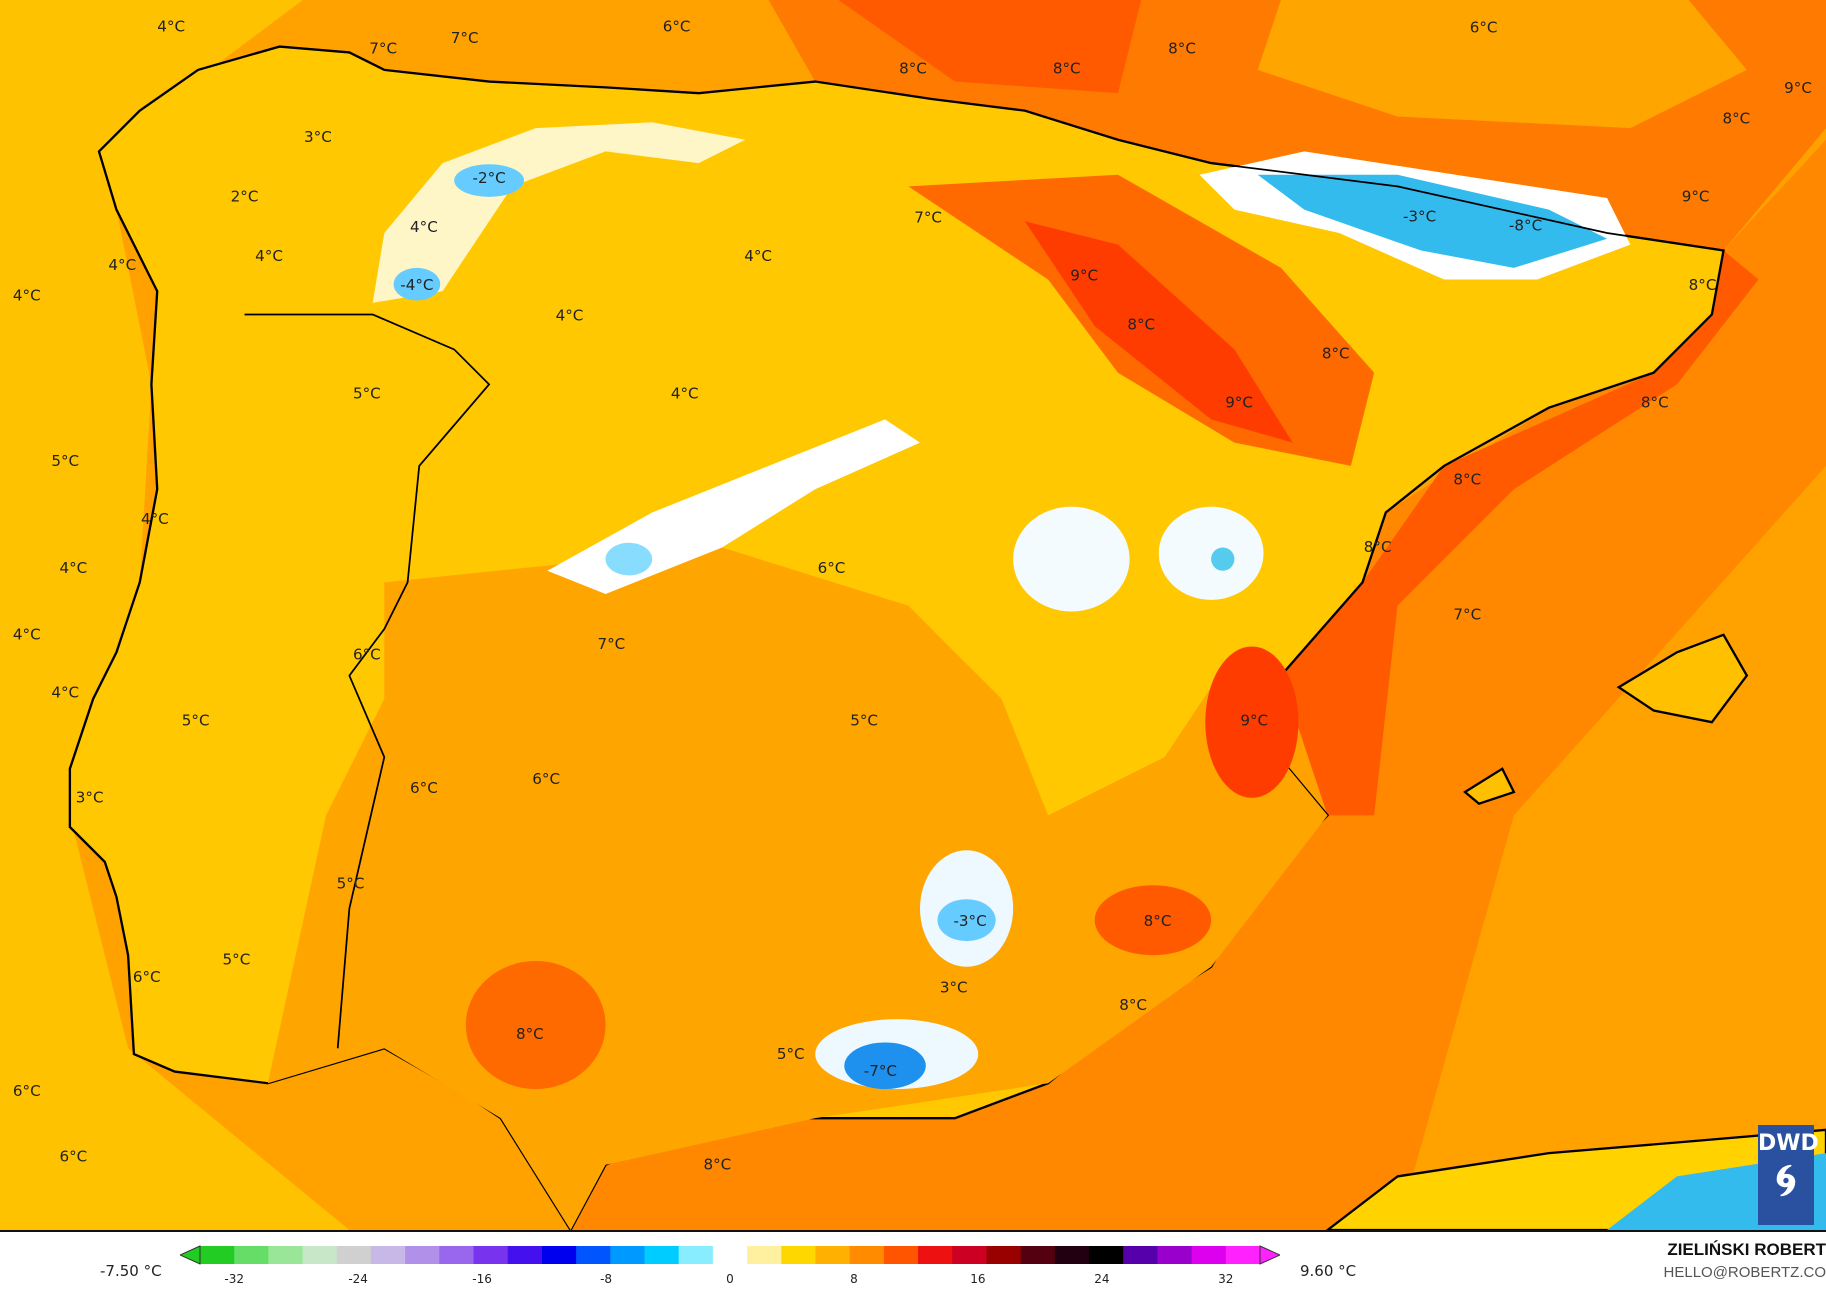 The image size is (1826, 1289). What do you see at coordinates (1519, 533) in the screenshot?
I see `mediterranean-coast-red` at bounding box center [1519, 533].